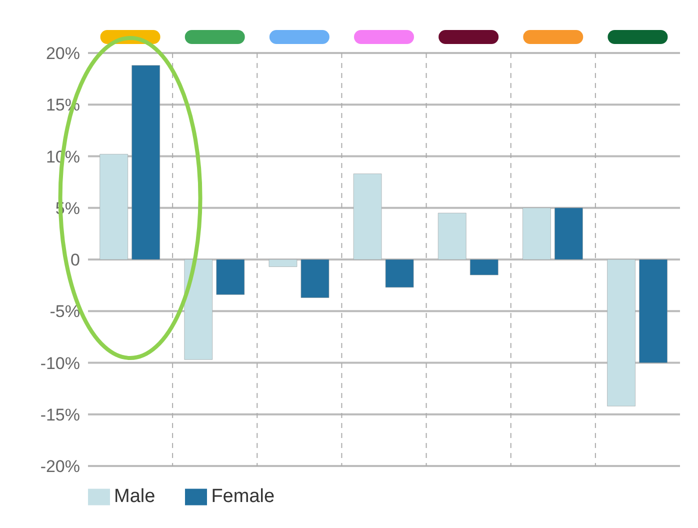 This screenshot has height=528, width=698. What do you see at coordinates (65, 312) in the screenshot?
I see `y-tick-label: -5%` at bounding box center [65, 312].